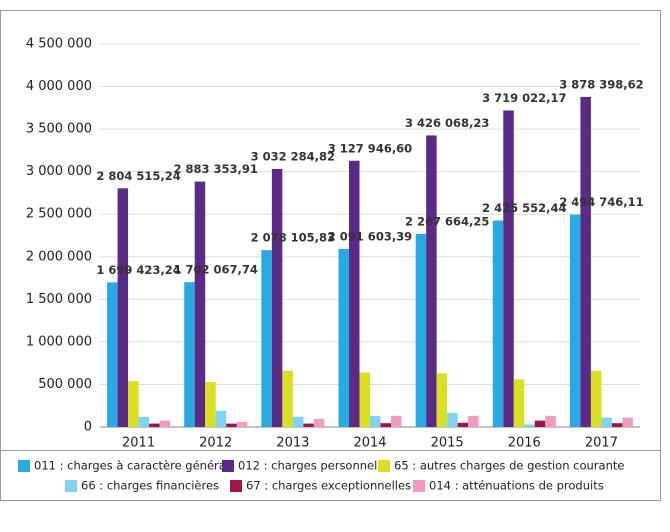  What do you see at coordinates (307, 466) in the screenshot?
I see `legend-label: 012 : charges personnel` at bounding box center [307, 466].